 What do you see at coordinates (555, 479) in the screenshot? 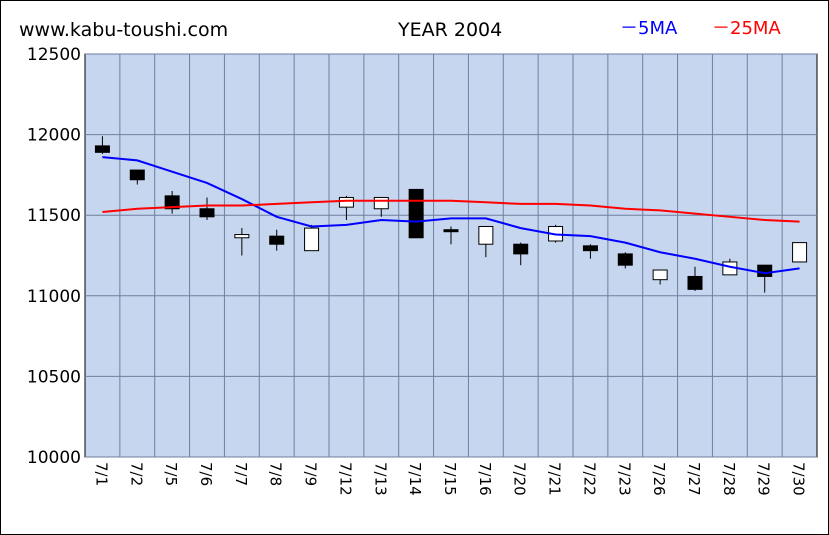
I see `x-tick-label: 7/21` at bounding box center [555, 479].